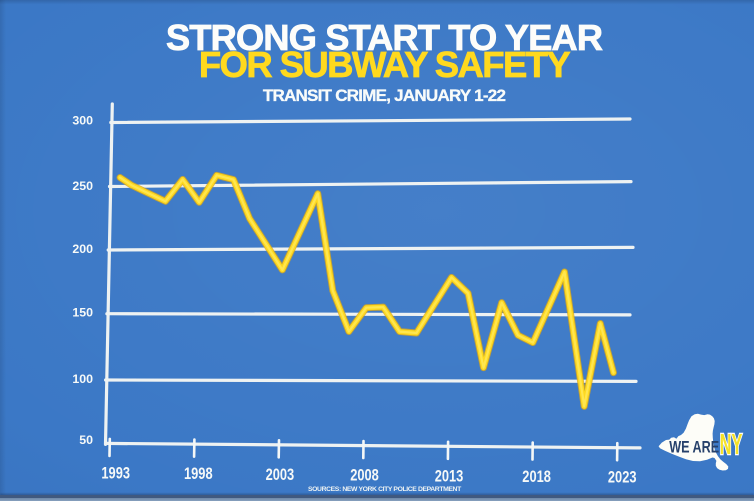  I want to click on svg-text: 2018, so click(536, 476).